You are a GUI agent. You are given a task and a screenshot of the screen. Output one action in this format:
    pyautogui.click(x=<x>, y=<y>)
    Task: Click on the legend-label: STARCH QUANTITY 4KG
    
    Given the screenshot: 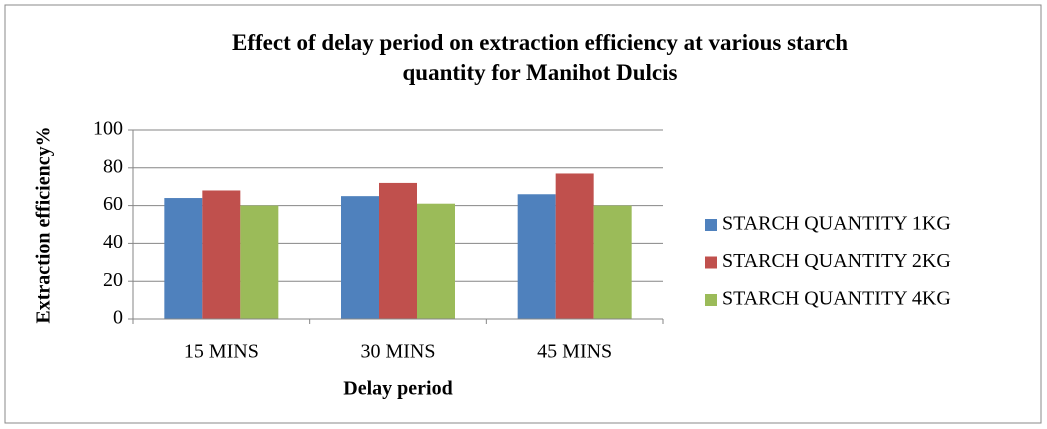 What is the action you would take?
    pyautogui.click(x=836, y=299)
    